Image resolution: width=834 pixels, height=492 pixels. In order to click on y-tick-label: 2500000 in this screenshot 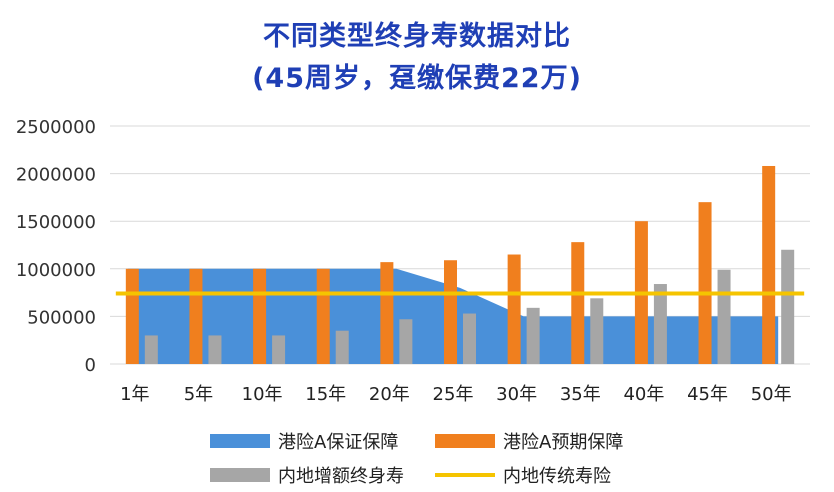, I will do `click(56, 127)`.